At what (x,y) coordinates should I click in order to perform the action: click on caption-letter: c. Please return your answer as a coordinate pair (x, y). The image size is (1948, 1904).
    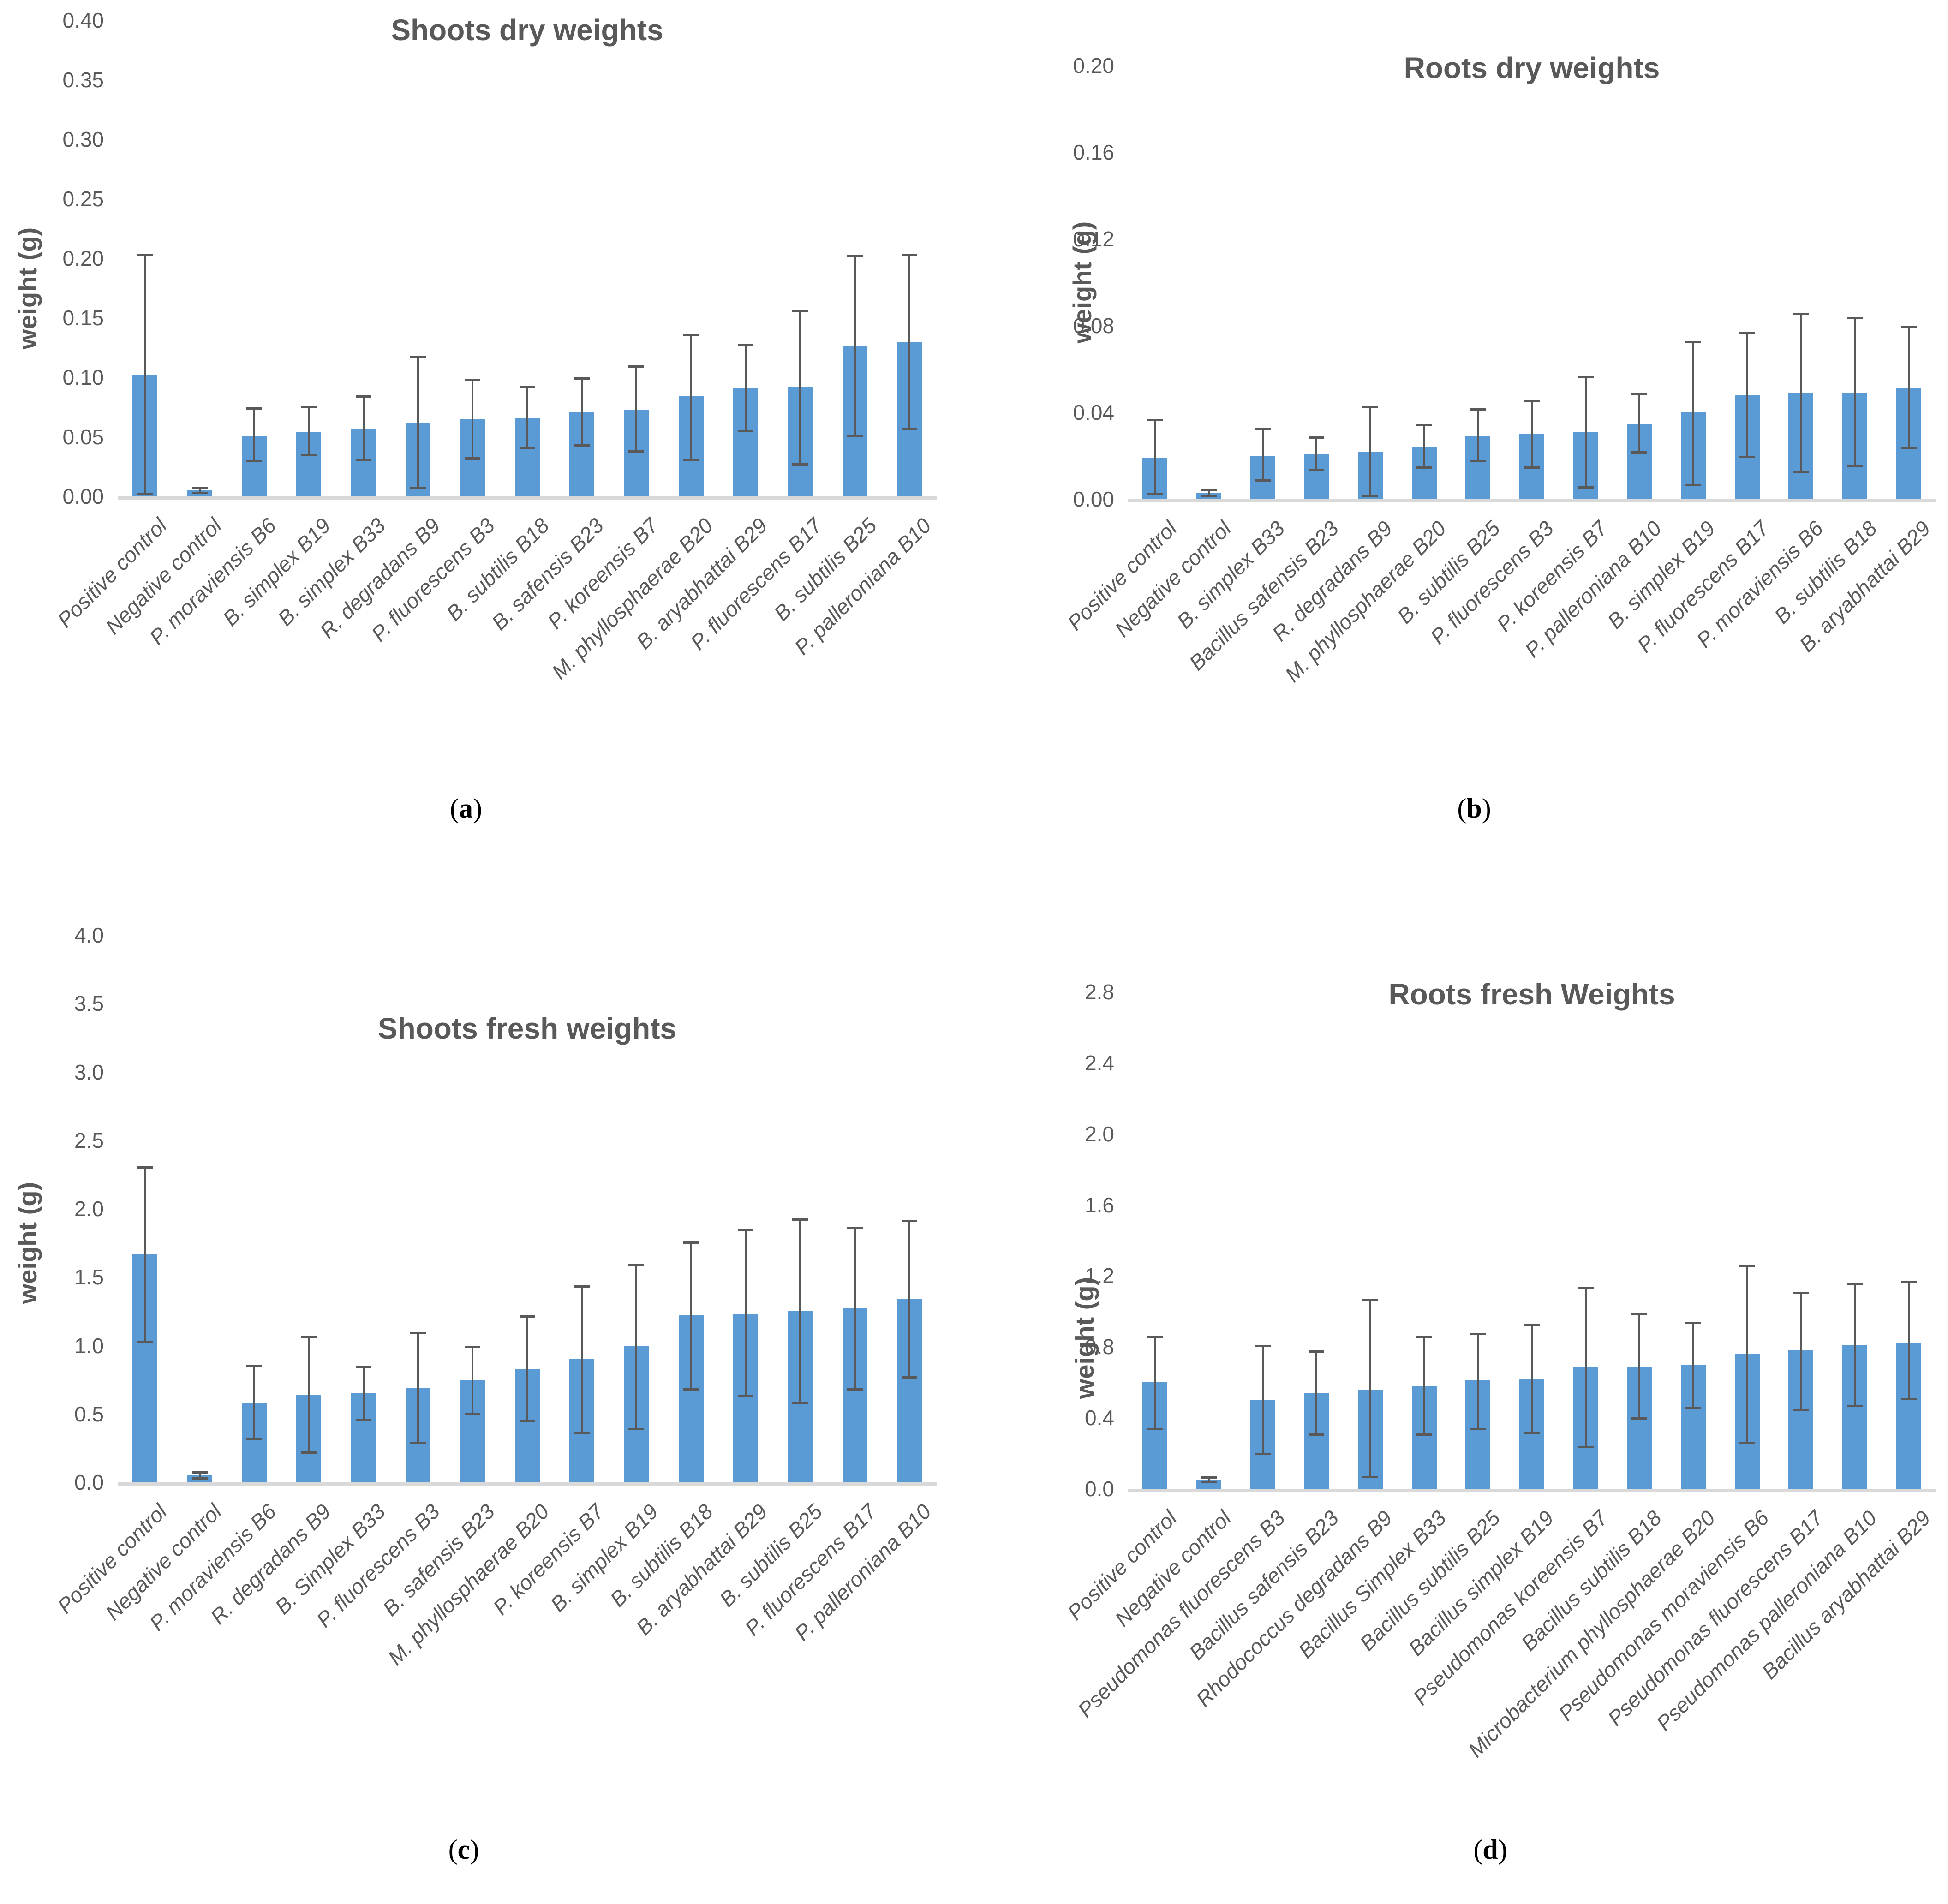
    Looking at the image, I should click on (463, 1850).